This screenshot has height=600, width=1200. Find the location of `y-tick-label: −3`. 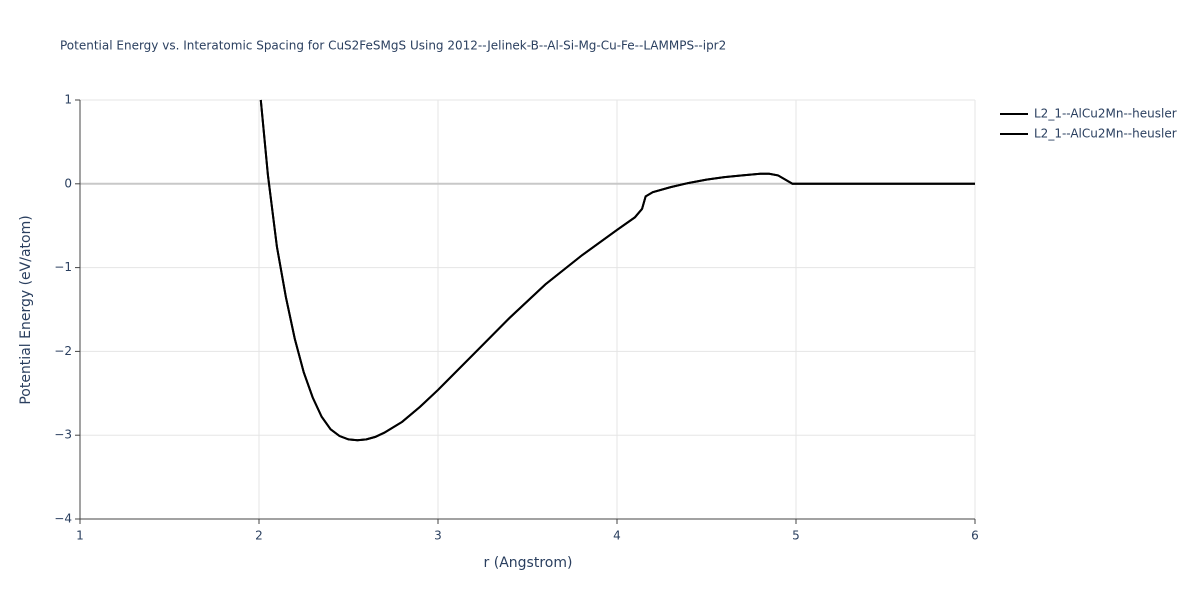

y-tick-label: −3 is located at coordinates (63, 435).